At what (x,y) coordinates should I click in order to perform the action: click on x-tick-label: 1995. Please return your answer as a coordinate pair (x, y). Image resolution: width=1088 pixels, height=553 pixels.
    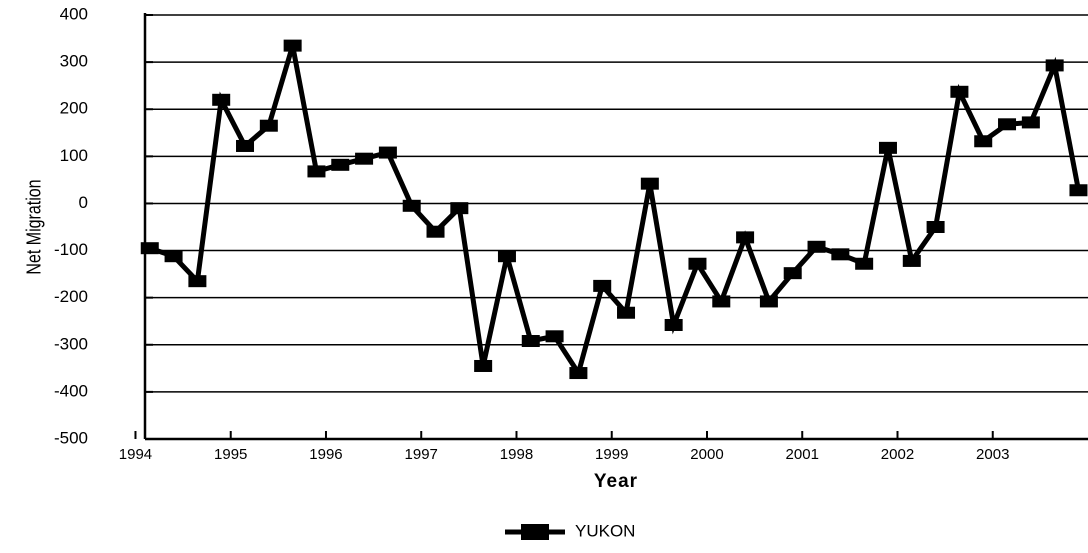
    Looking at the image, I should click on (230, 454).